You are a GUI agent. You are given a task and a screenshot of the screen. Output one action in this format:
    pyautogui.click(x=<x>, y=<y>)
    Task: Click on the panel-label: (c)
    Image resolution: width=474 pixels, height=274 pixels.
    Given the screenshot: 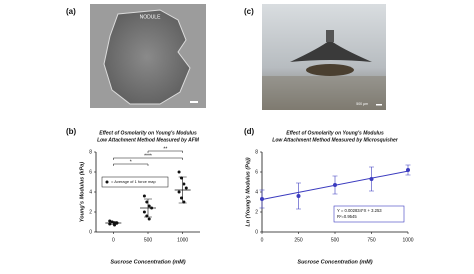 What is the action you would take?
    pyautogui.click(x=249, y=11)
    